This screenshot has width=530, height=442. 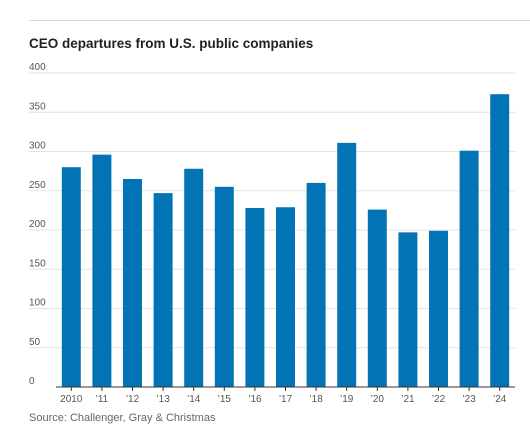 I want to click on y-tick-label: 300, so click(x=37, y=146).